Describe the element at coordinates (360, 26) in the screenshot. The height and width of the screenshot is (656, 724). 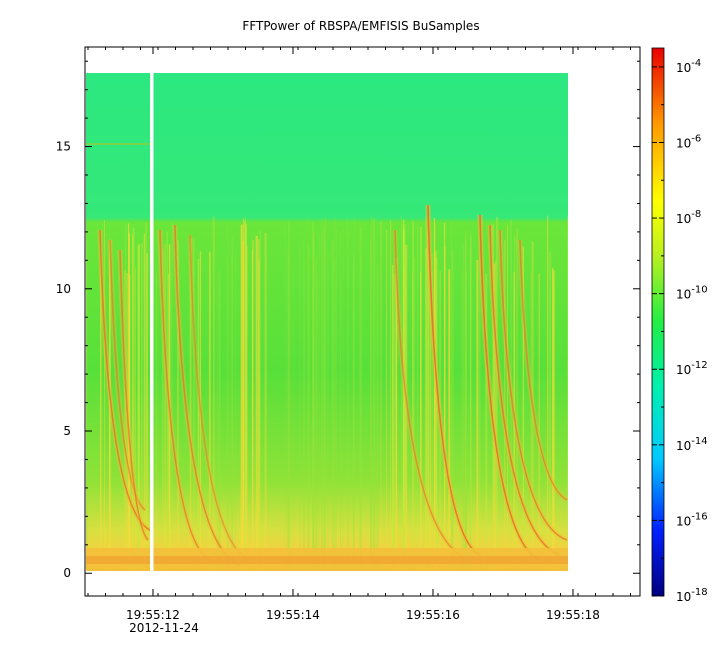
I see `chart-title: FFTPower of RBSPA/EMFISIS BuSamples` at that location.